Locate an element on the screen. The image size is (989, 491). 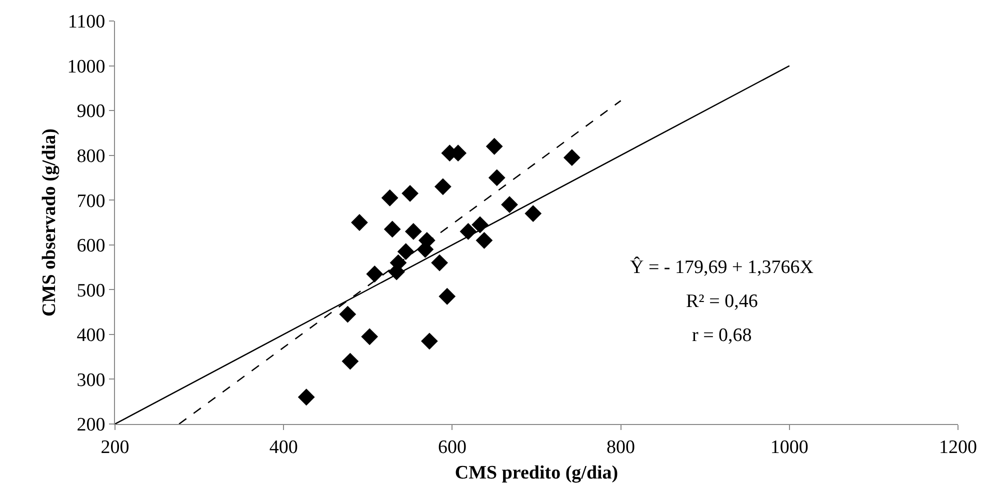
y-axis-title: CMS observado (g/dia) is located at coordinates (49, 222).